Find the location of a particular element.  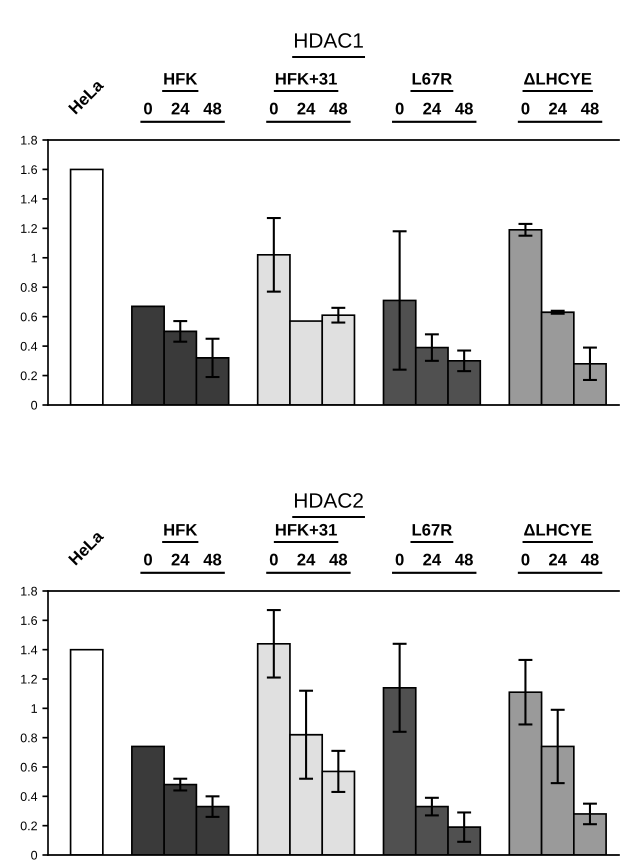

chart-title: HDAC2 is located at coordinates (329, 500).